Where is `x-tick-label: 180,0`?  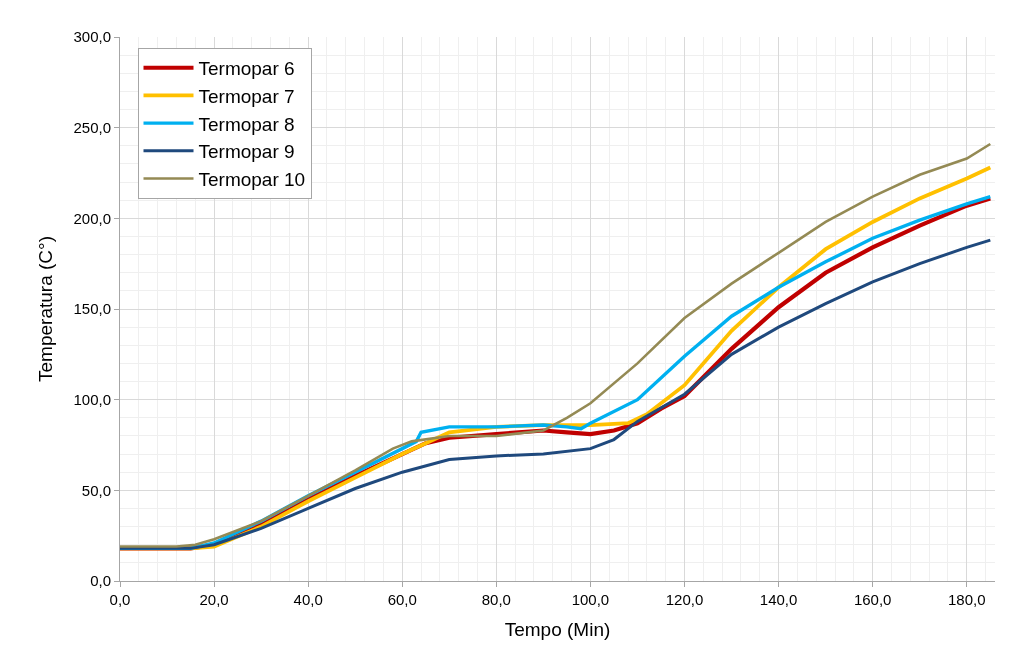 x-tick-label: 180,0 is located at coordinates (967, 599).